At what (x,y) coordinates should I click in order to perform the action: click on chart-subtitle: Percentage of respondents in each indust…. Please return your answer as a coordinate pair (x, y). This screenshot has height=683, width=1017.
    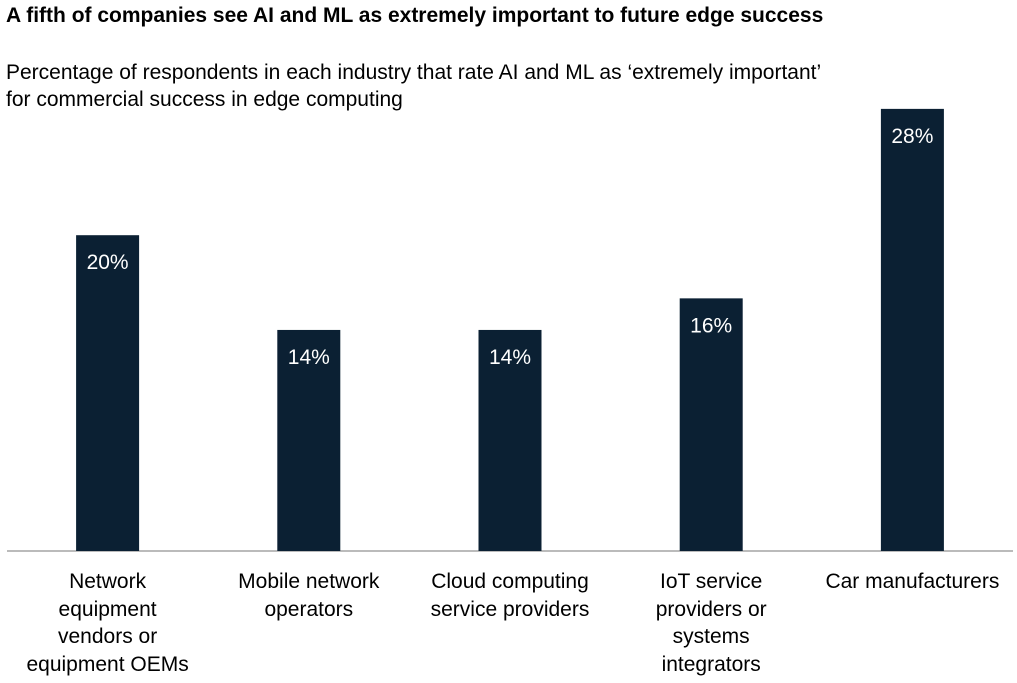
    Looking at the image, I should click on (413, 86).